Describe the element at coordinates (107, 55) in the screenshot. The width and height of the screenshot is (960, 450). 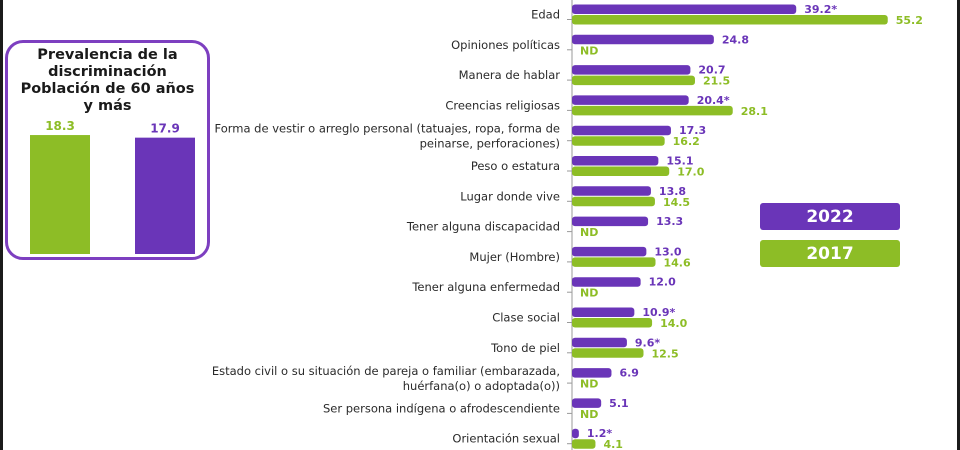
I see `inset-title-line-1: Prevalencia de la` at that location.